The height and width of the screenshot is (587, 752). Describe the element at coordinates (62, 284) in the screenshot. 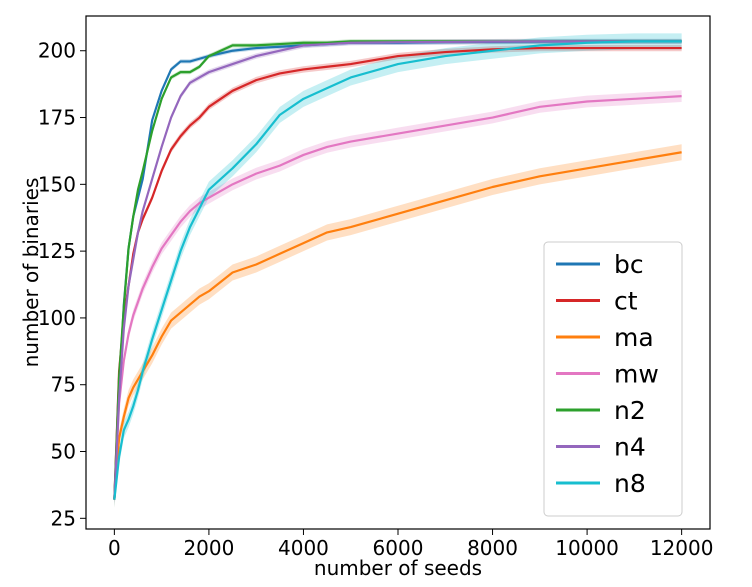

I see `y-axis-ticks: 25 50 75 100 125 150 175 200` at that location.